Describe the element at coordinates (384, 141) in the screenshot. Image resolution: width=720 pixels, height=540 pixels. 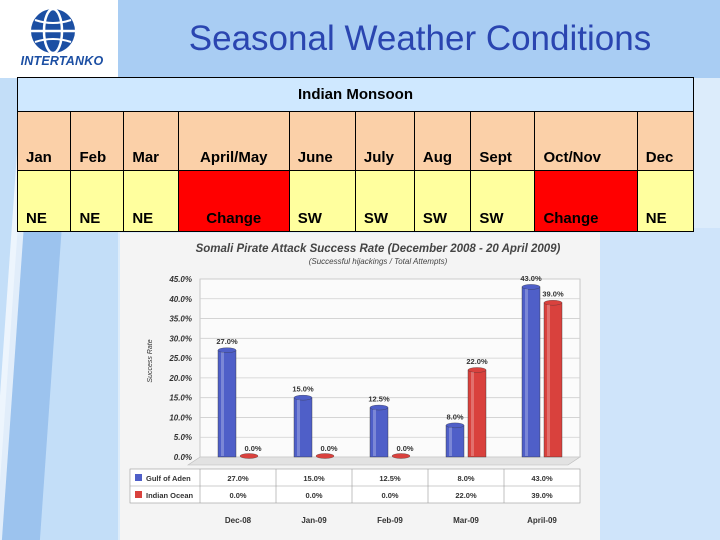
I see `month-cell: July` at that location.